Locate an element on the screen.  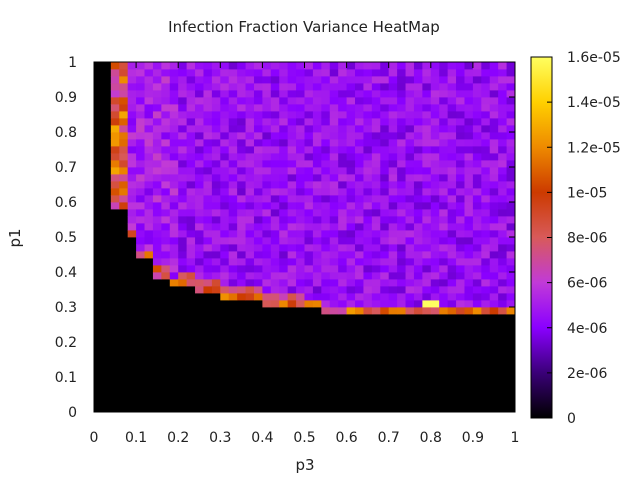
colorbar-tick-label: 0 is located at coordinates (571, 419).